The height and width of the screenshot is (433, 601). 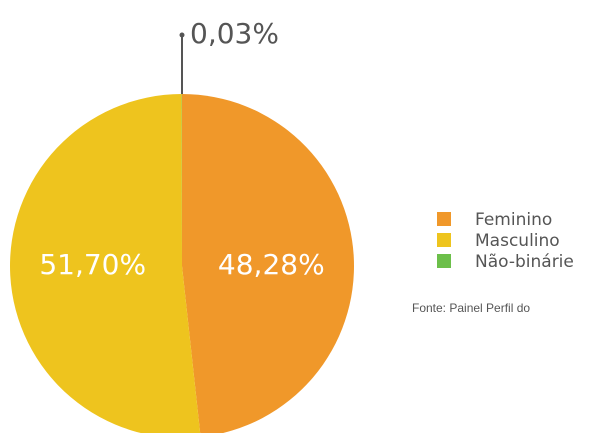 What do you see at coordinates (471, 308) in the screenshot?
I see `source-note: Fonte: Painel Perfil do` at bounding box center [471, 308].